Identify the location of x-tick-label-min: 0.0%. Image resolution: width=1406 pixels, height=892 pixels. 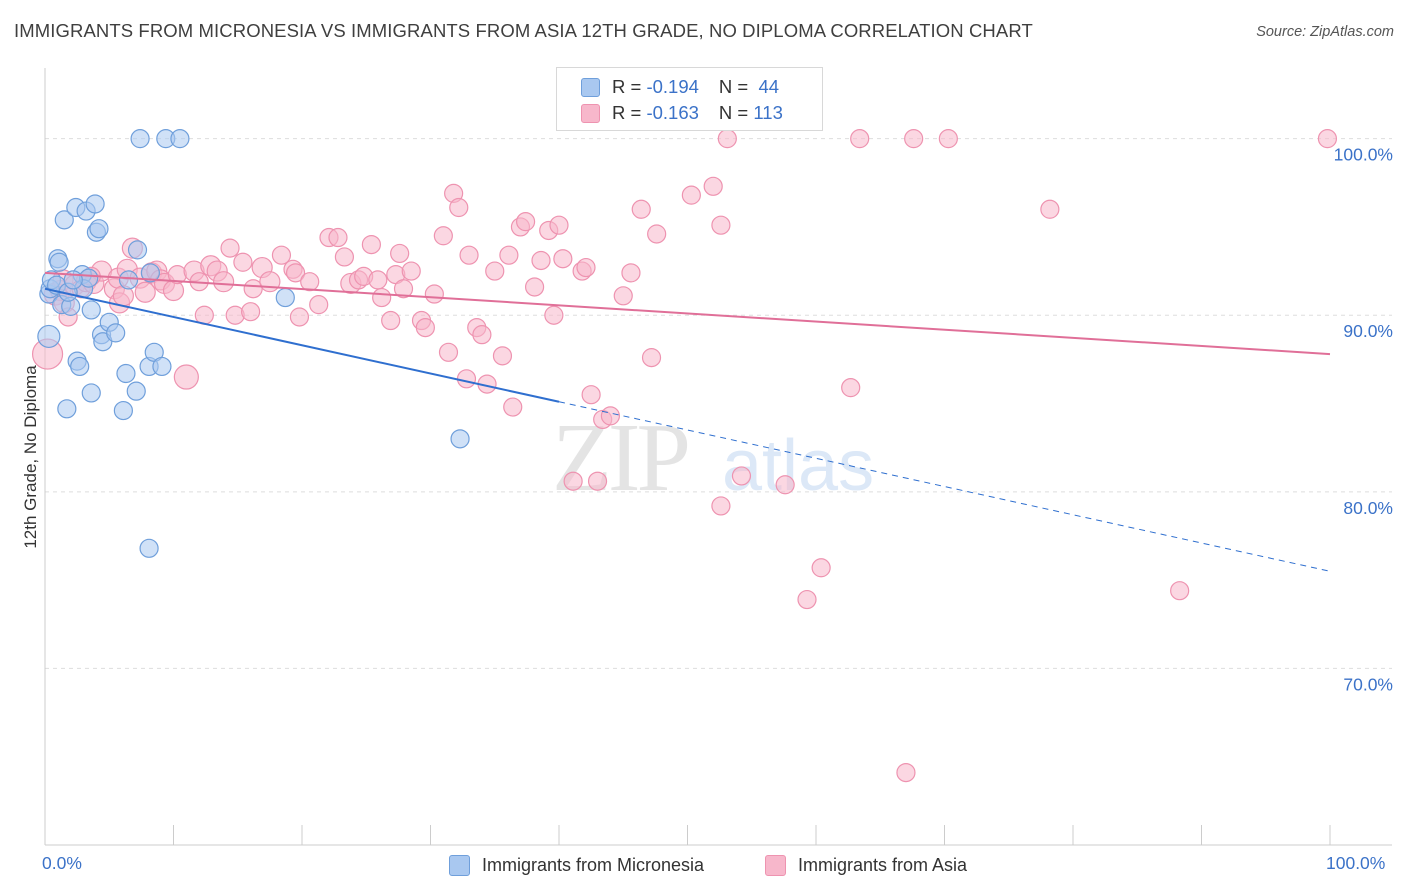
(62, 863).